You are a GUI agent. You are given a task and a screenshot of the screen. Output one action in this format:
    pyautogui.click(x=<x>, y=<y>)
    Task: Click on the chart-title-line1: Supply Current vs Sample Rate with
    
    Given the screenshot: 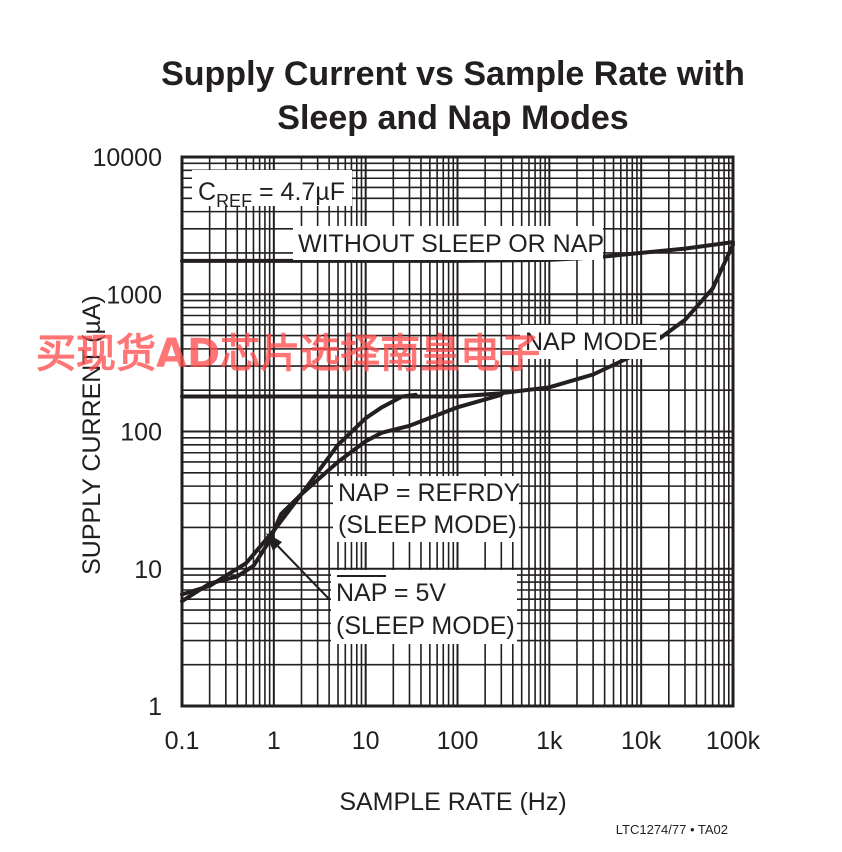 What is the action you would take?
    pyautogui.click(x=453, y=74)
    